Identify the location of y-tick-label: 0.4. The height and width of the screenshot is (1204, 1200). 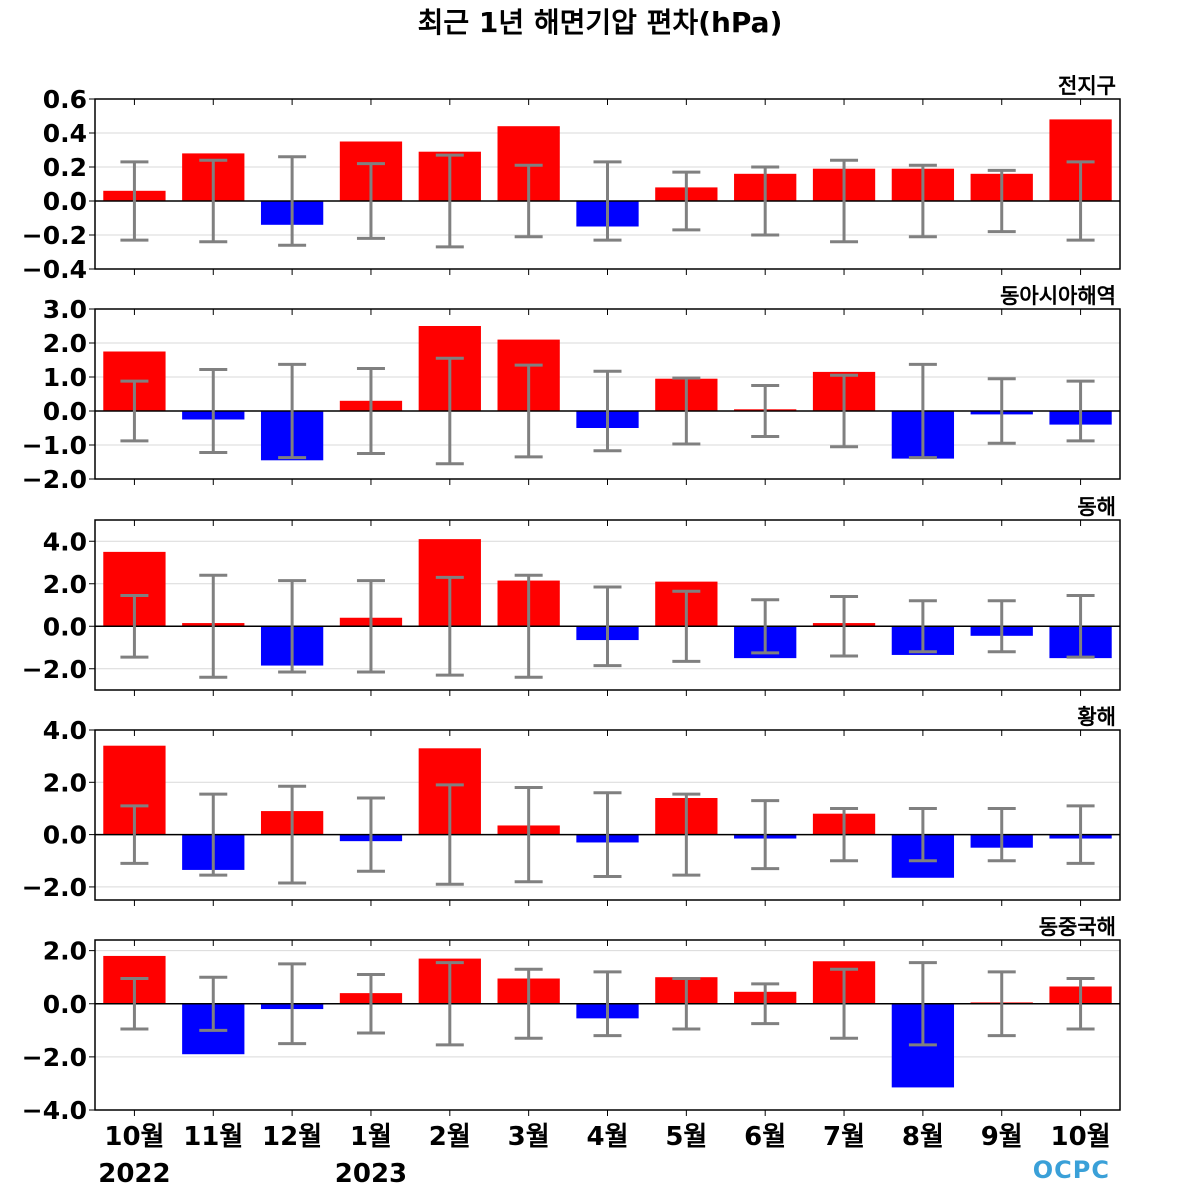
(65, 133).